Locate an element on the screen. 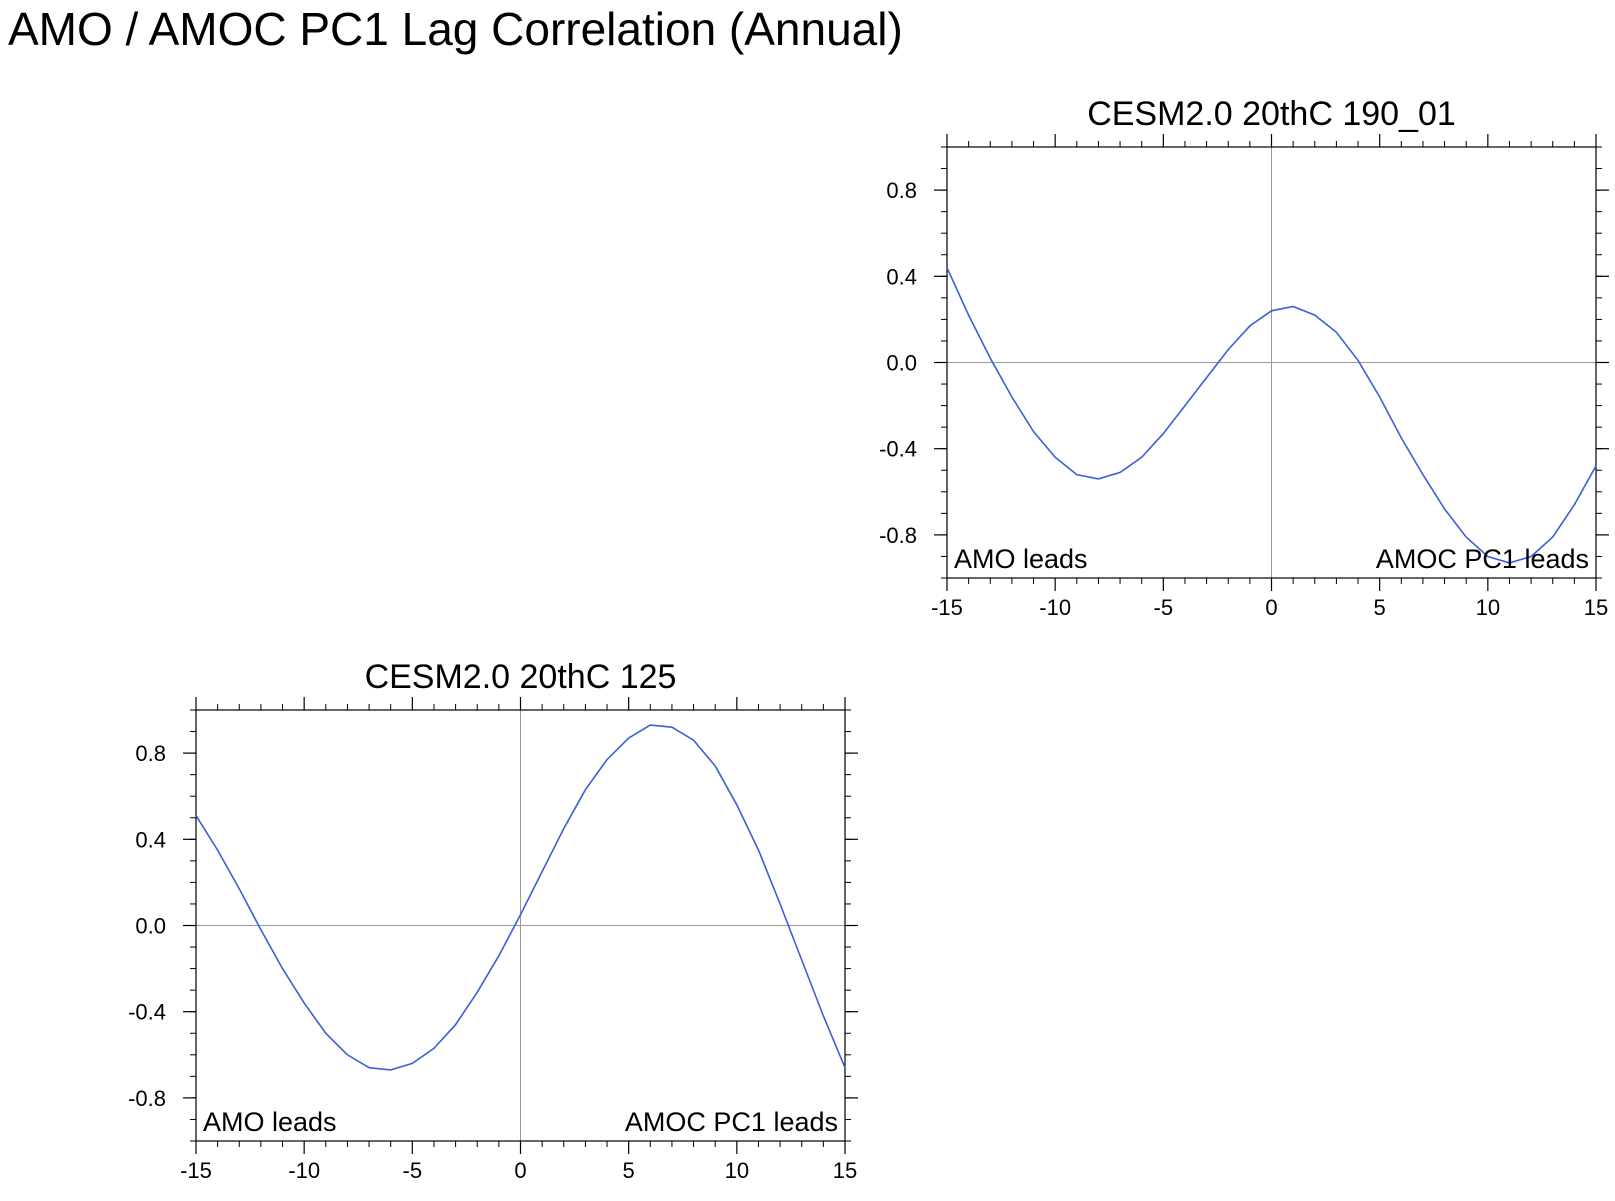  figure-title: AMO / AMOC PC1 Lag Correlation (Annual) is located at coordinates (455, 29).